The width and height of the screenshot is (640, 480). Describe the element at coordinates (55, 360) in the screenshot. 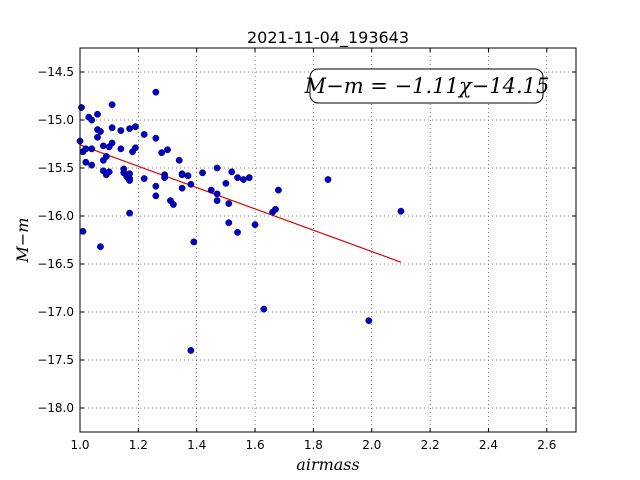

I see `y-tick-label: −17.5` at that location.